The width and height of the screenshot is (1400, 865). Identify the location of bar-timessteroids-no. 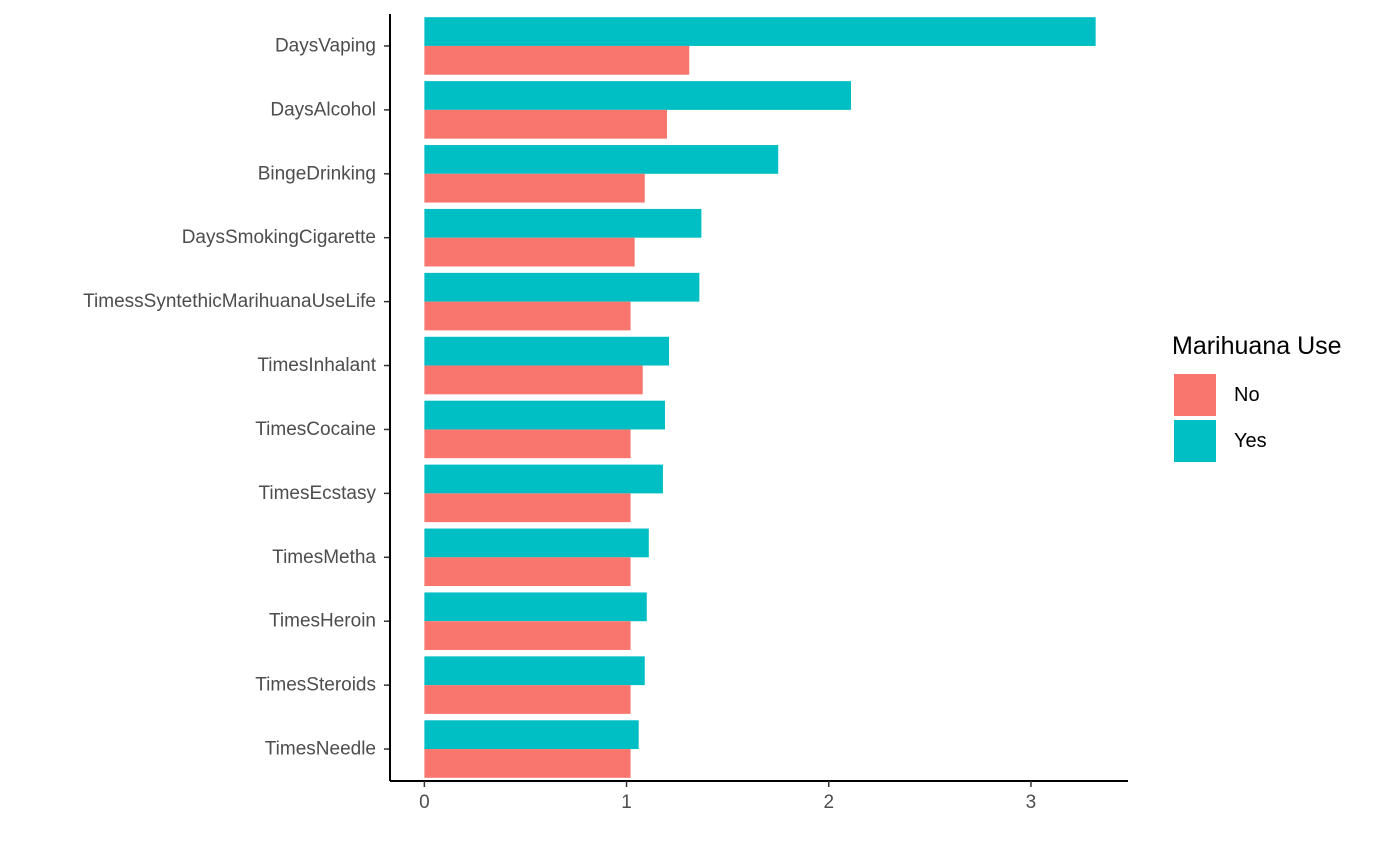
(527, 699).